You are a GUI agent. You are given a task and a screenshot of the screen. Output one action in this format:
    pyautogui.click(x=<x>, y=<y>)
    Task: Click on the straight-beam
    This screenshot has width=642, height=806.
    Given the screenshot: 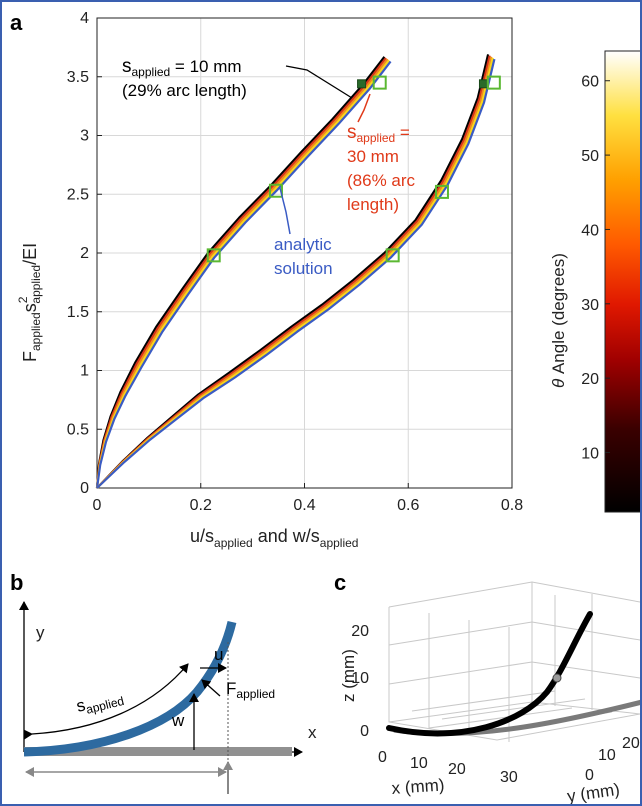 What is the action you would take?
    pyautogui.click(x=158, y=751)
    